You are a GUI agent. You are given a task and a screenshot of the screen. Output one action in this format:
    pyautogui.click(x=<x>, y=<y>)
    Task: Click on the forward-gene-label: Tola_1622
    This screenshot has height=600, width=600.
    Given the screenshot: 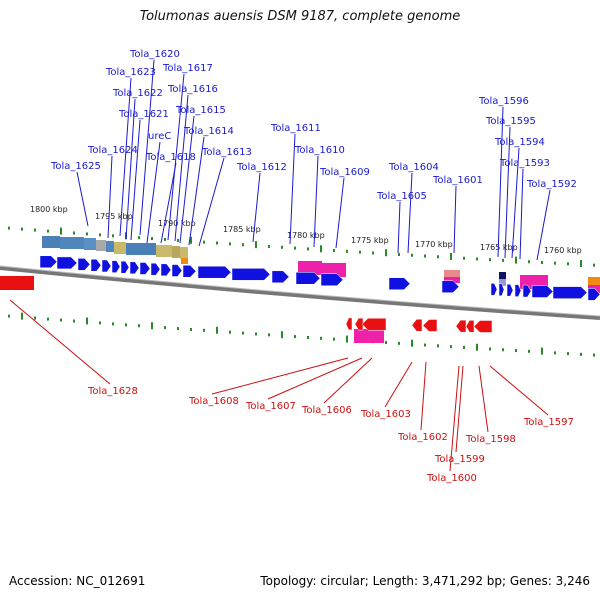 What is the action you would take?
    pyautogui.click(x=137, y=93)
    